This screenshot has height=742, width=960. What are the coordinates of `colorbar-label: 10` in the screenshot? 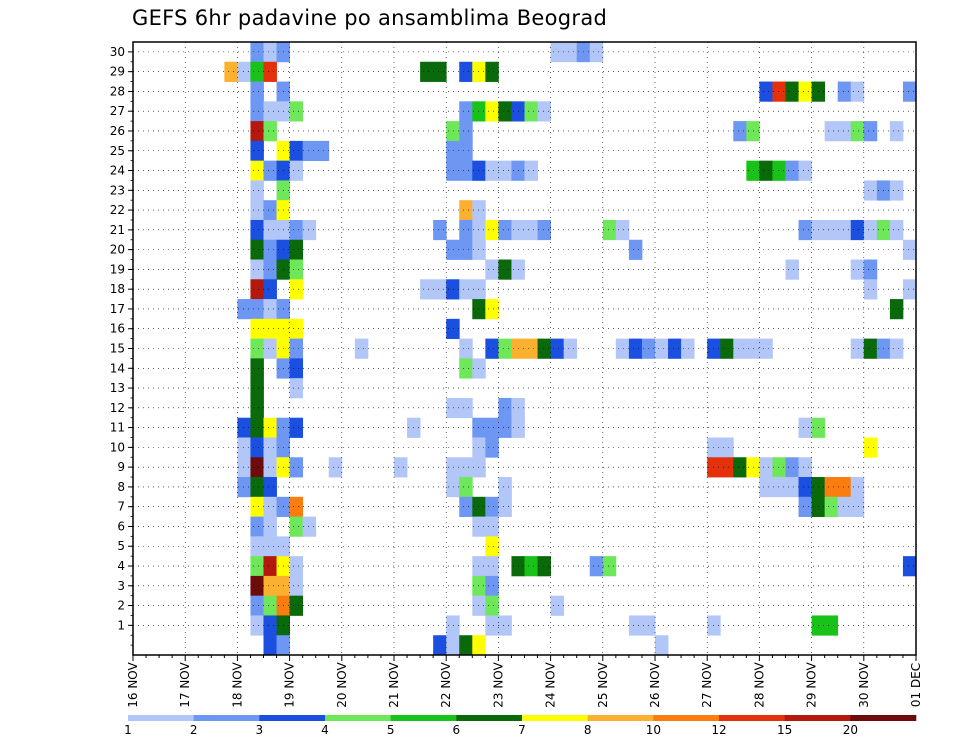 It's located at (653, 730).